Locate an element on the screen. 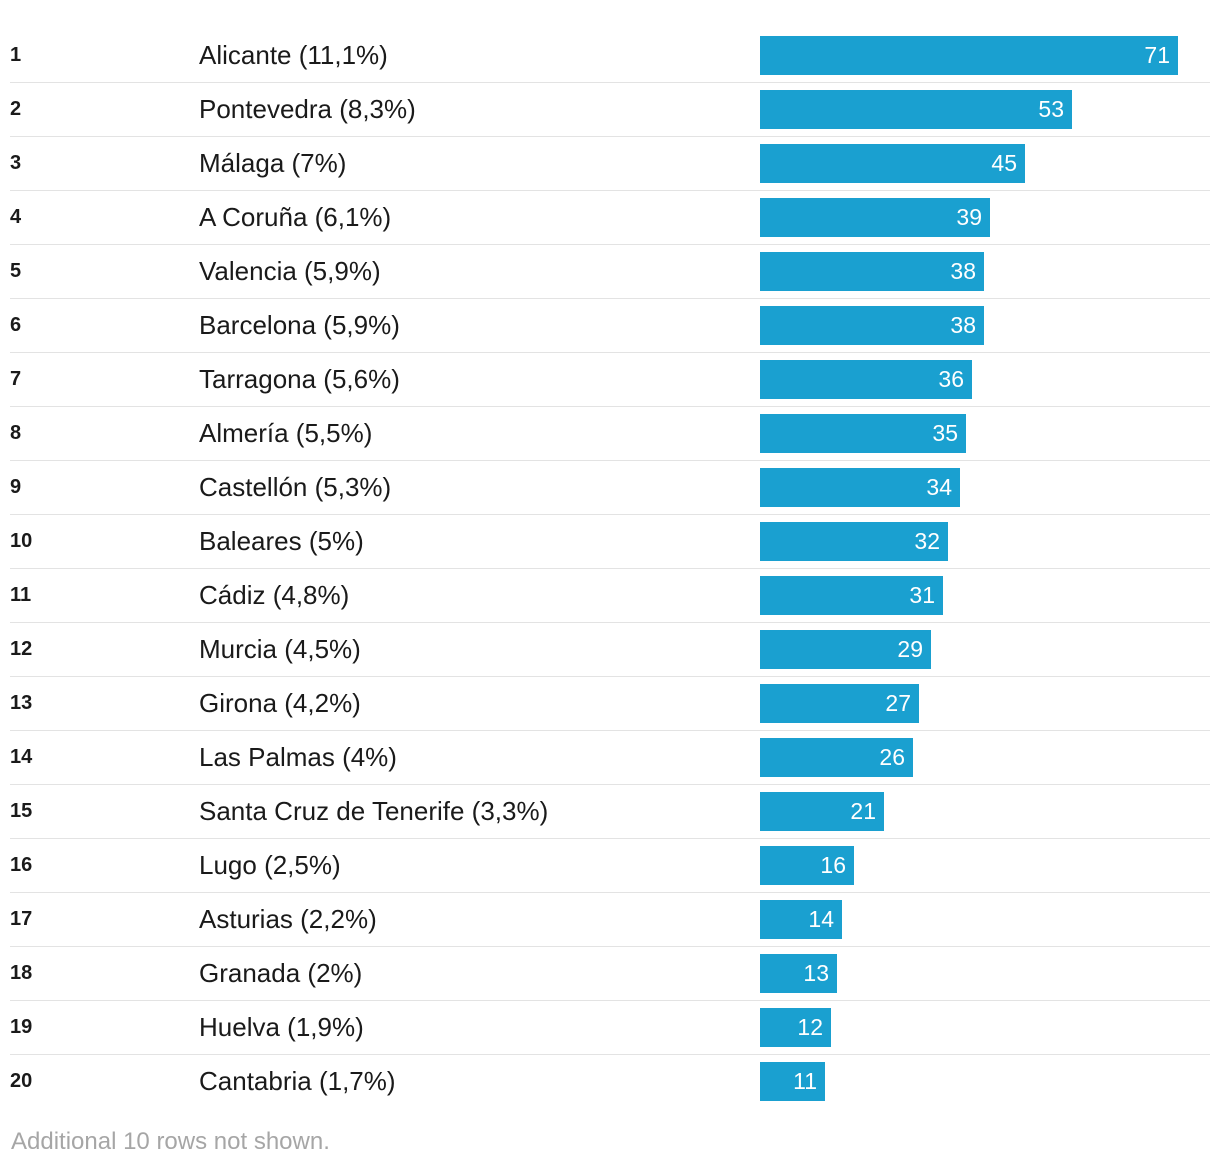  table-row: 12 Murcia (4,5%) 29 is located at coordinates (610, 650).